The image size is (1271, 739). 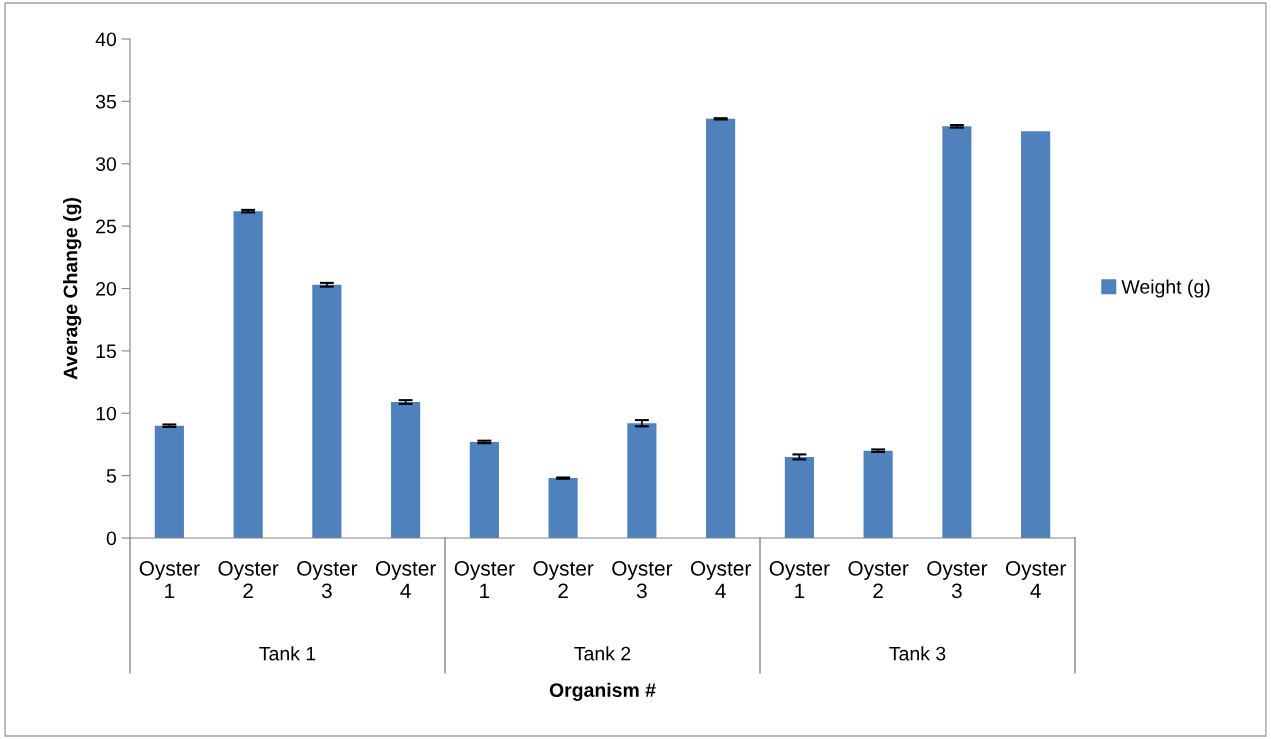 I want to click on y-tick-label: 15, so click(x=106, y=351).